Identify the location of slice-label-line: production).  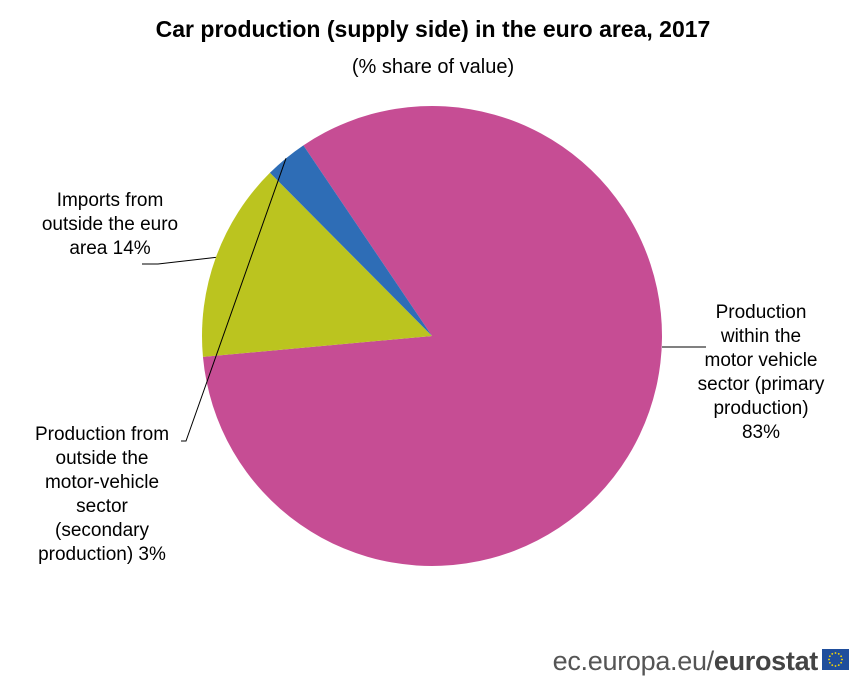
(761, 408).